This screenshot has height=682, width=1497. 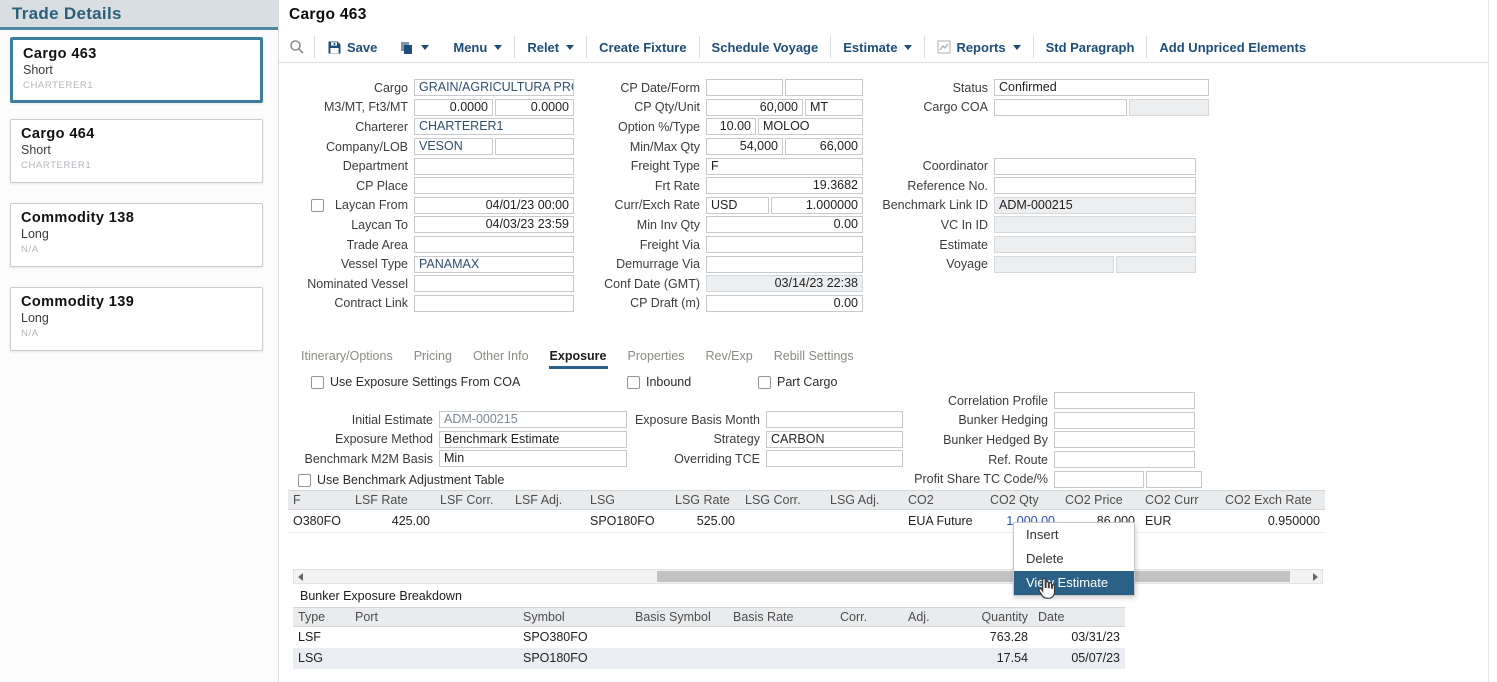 What do you see at coordinates (311, 658) in the screenshot?
I see `cell-type: LSG` at bounding box center [311, 658].